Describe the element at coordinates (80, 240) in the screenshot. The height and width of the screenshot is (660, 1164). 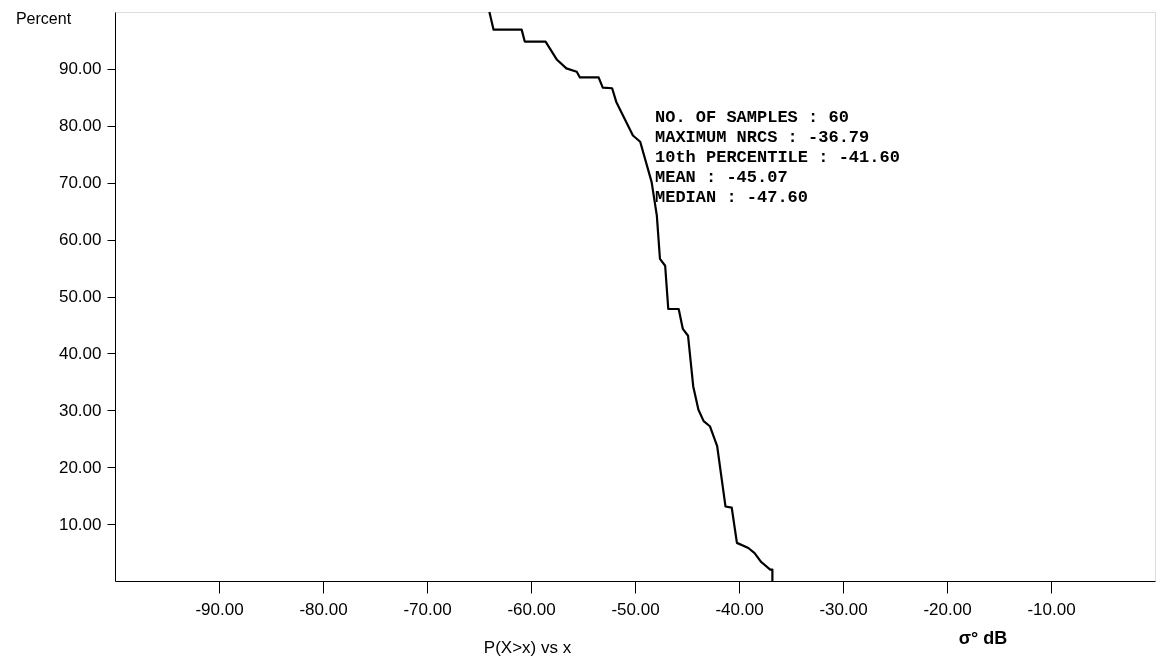
I see `y-tick-label: 60.00` at that location.